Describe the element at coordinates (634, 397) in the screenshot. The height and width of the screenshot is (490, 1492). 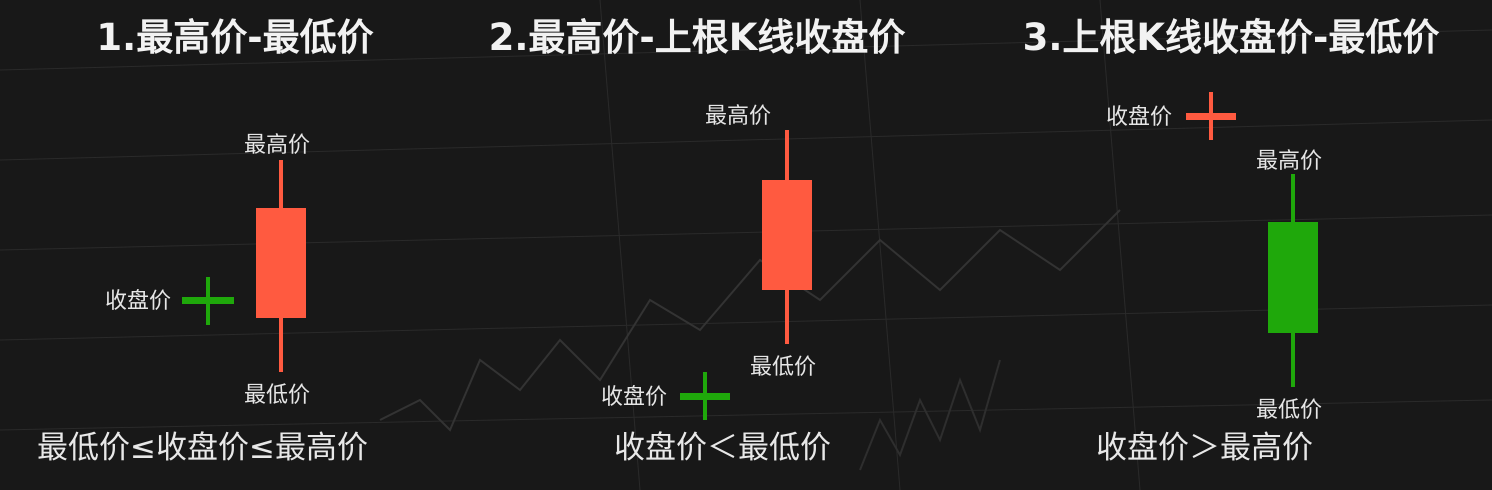
I see `panel-2-close-label: 收盘价` at that location.